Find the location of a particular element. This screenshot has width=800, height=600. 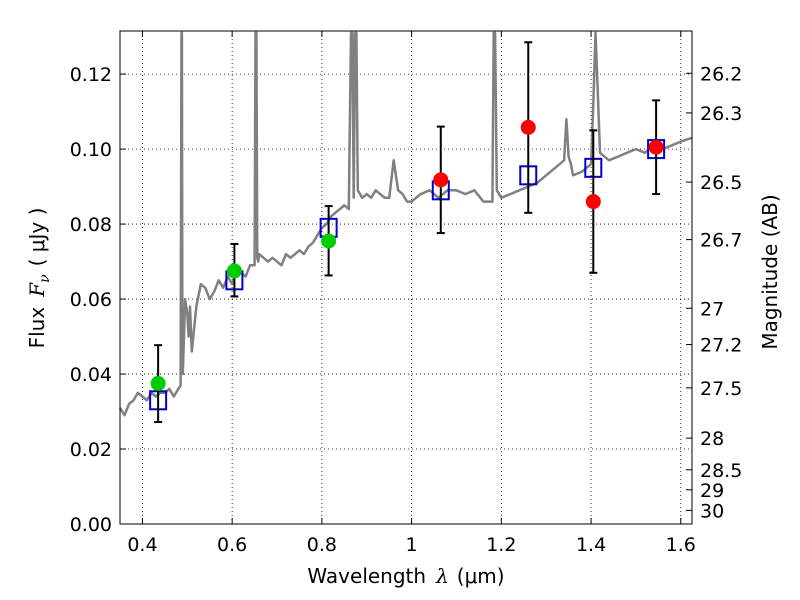

x-tick-label: 1.6 is located at coordinates (681, 545).